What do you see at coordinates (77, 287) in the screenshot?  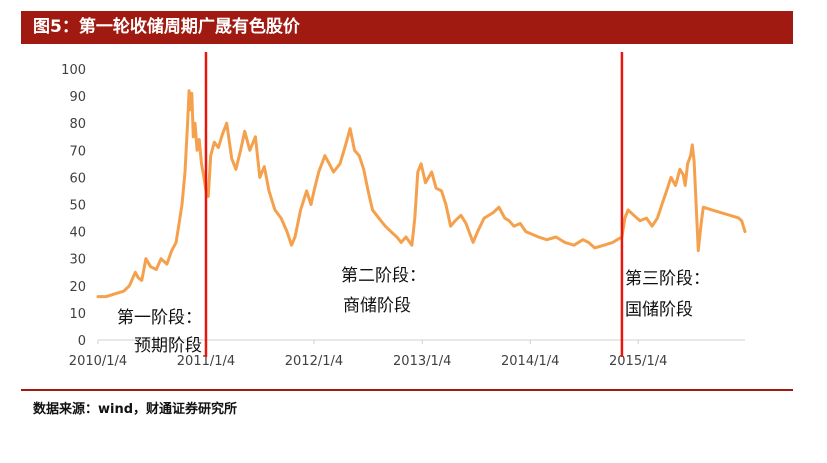 I see `y-tick-label: 20` at bounding box center [77, 287].